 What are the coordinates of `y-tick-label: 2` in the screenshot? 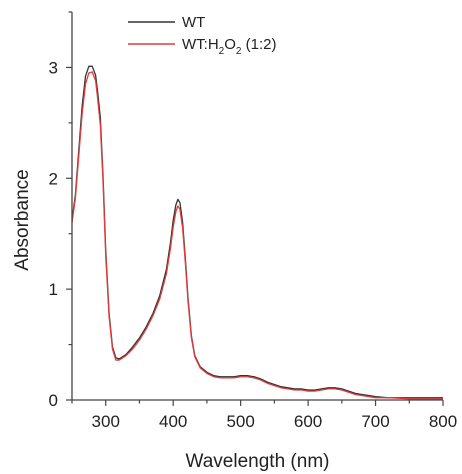 It's located at (53, 178).